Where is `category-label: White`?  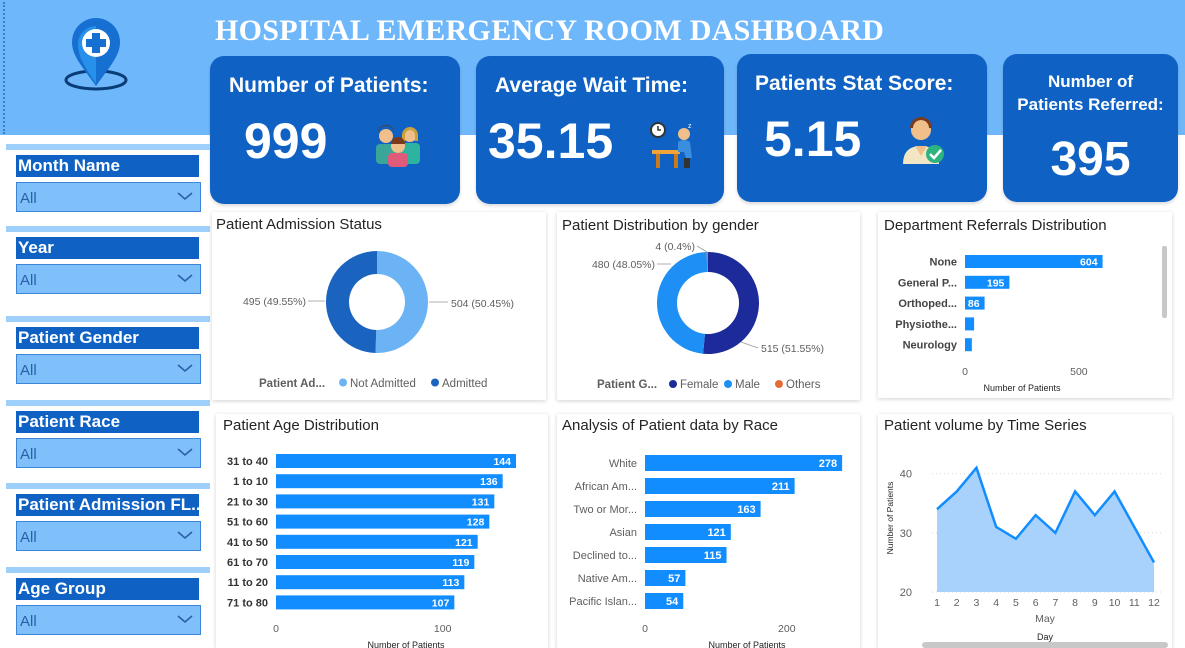
category-label: White is located at coordinates (623, 464).